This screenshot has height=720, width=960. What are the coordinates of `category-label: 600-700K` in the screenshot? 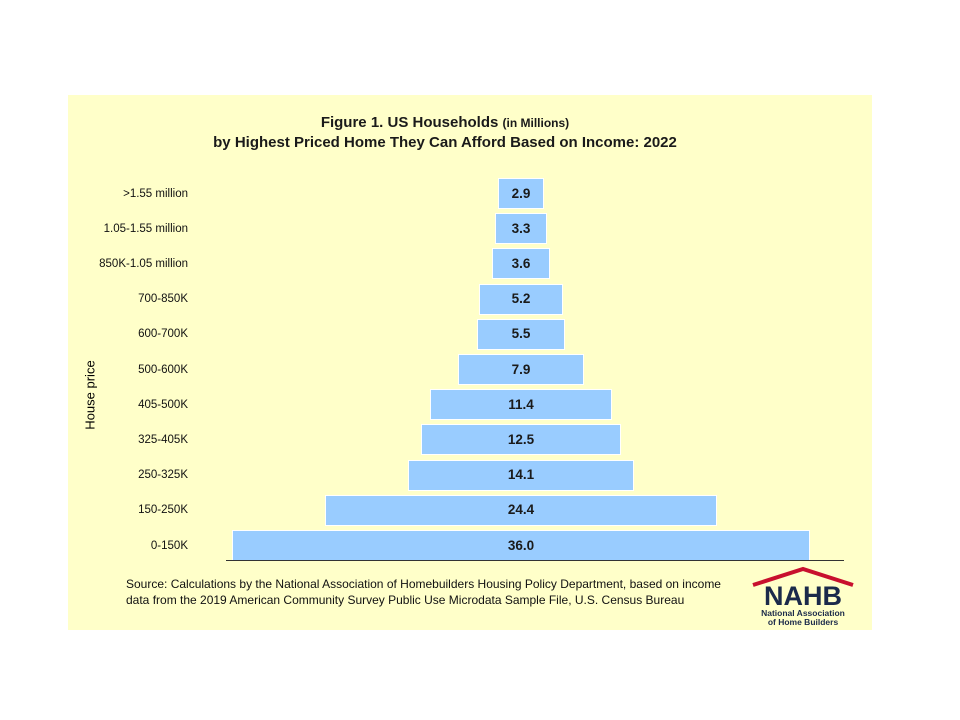 It's located at (163, 334).